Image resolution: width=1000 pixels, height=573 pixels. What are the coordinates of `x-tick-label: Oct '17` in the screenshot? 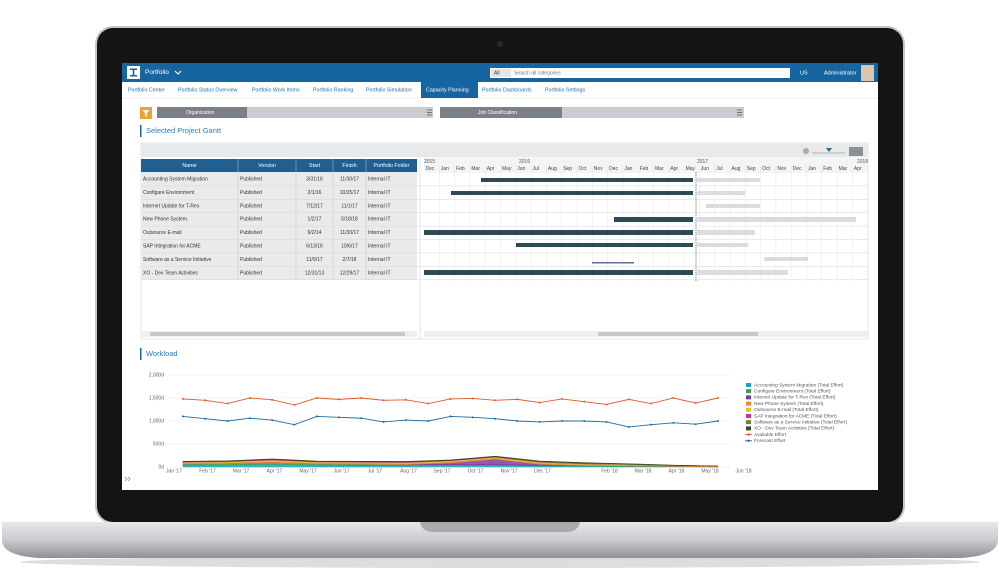 It's located at (476, 471).